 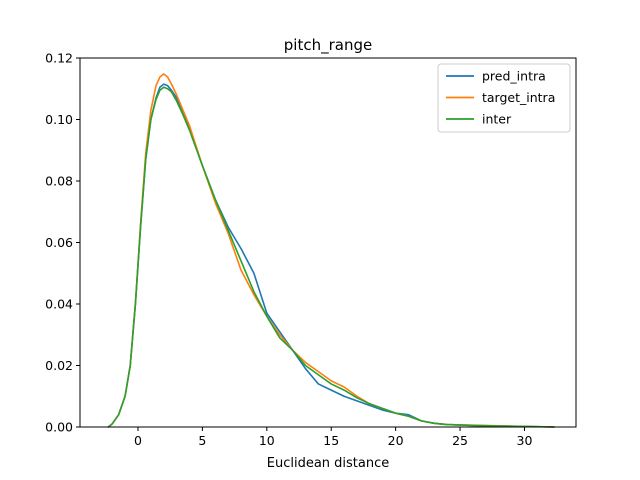 I want to click on x-tick-label: 30, so click(x=525, y=440).